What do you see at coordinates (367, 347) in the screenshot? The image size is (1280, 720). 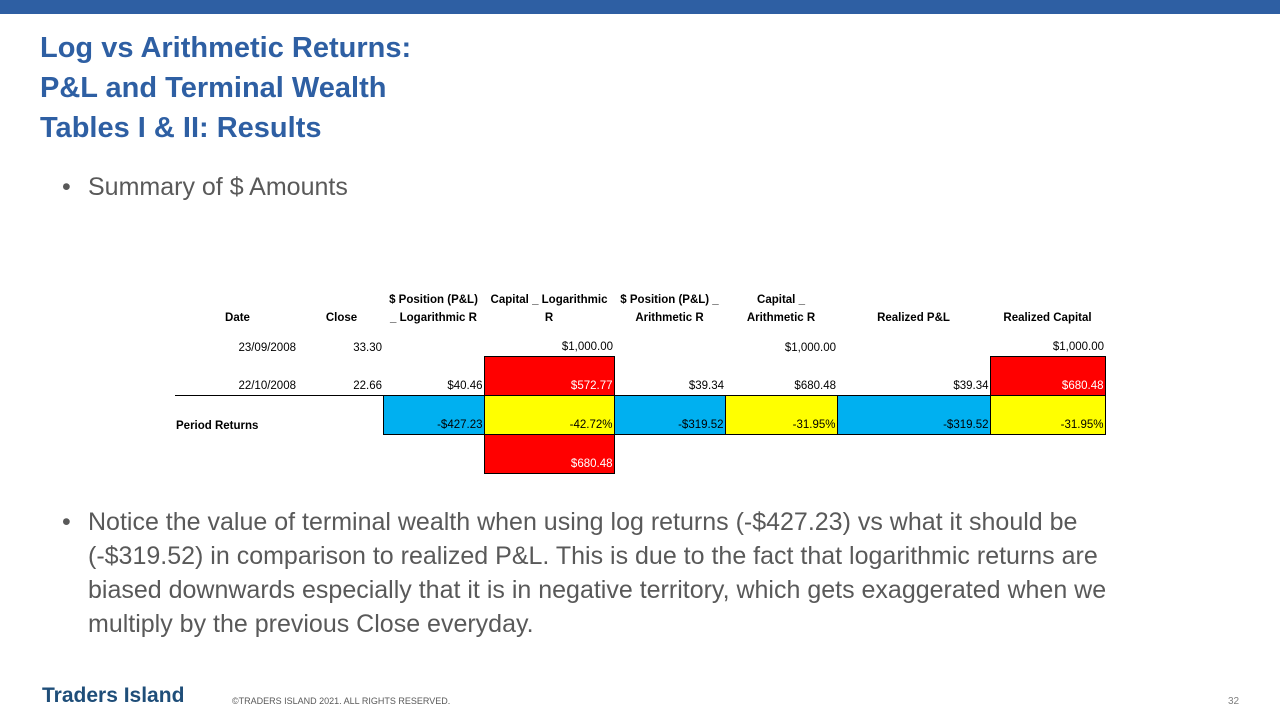 I see `cell: 33.30` at bounding box center [367, 347].